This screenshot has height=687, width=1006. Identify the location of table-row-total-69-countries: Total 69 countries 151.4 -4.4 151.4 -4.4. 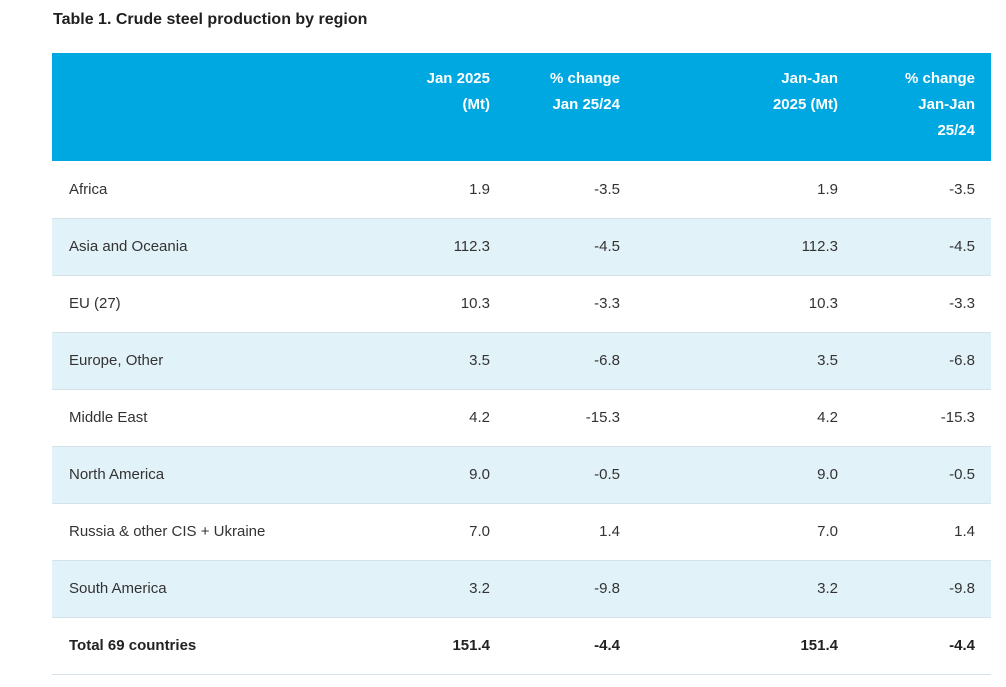
(521, 646).